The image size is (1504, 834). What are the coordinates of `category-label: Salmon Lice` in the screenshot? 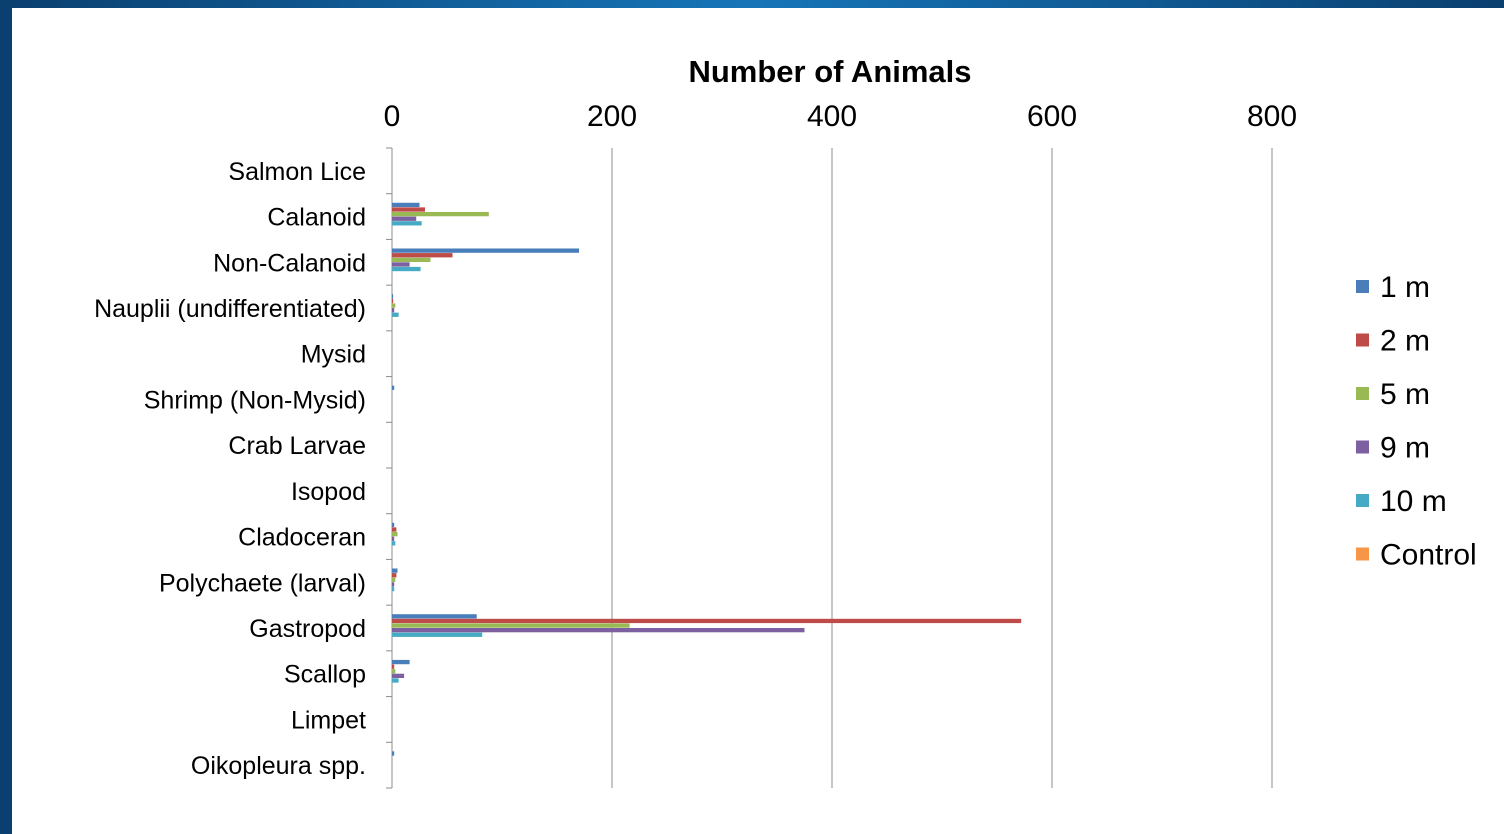 It's located at (297, 172).